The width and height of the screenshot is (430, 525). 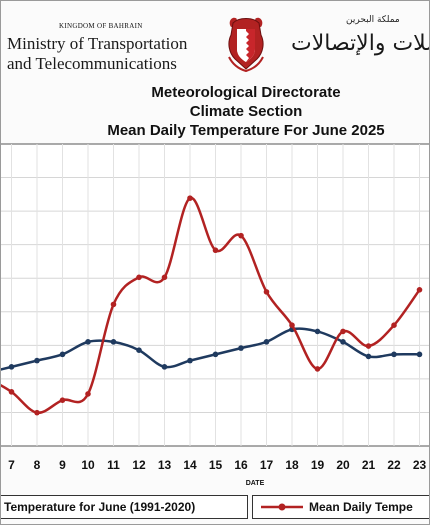 I want to click on kingdom-arabic: مملكة البحرين, so click(x=373, y=20).